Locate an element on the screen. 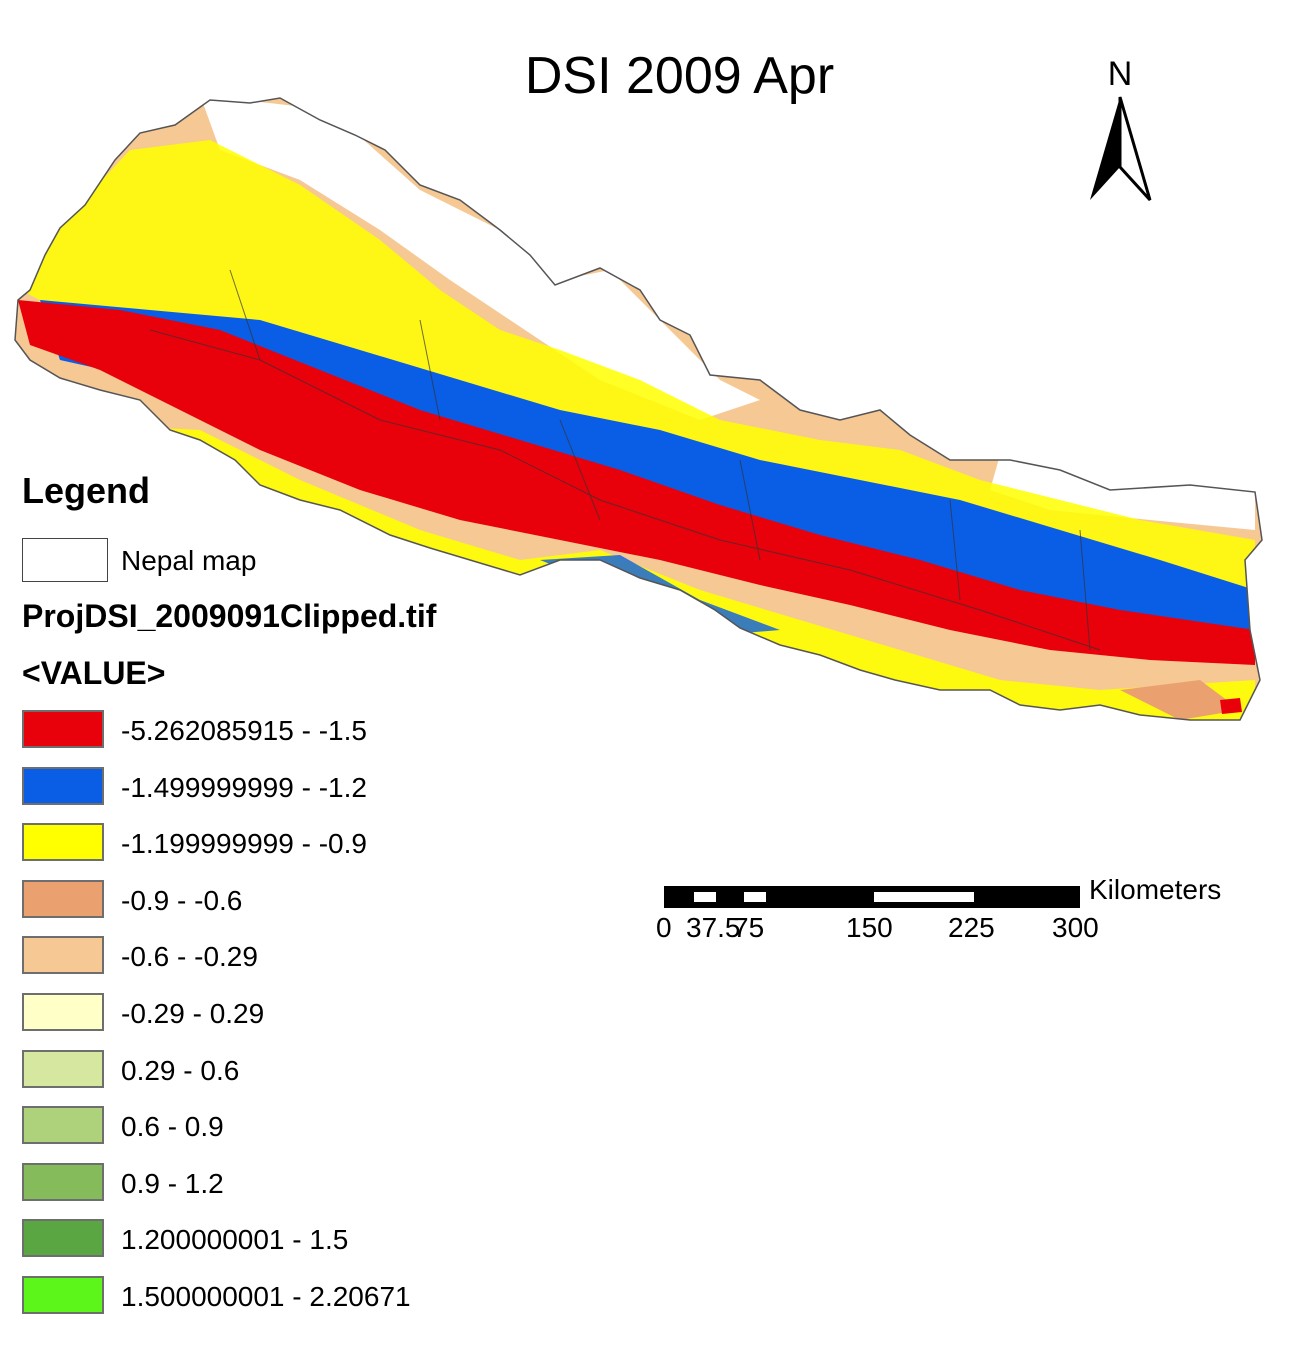 Image resolution: width=1289 pixels, height=1364 pixels. scale-tick-225: 225 is located at coordinates (971, 927).